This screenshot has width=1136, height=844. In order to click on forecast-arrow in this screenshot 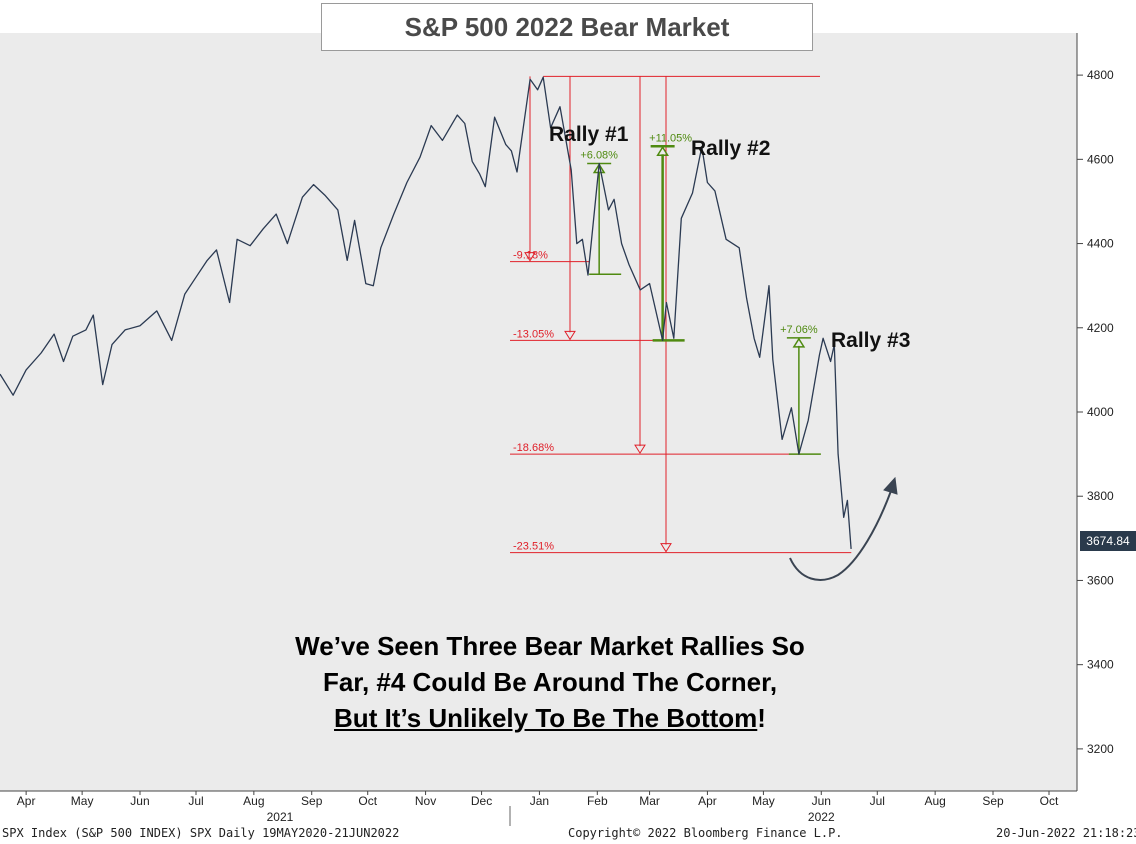, I will do `click(841, 534)`.